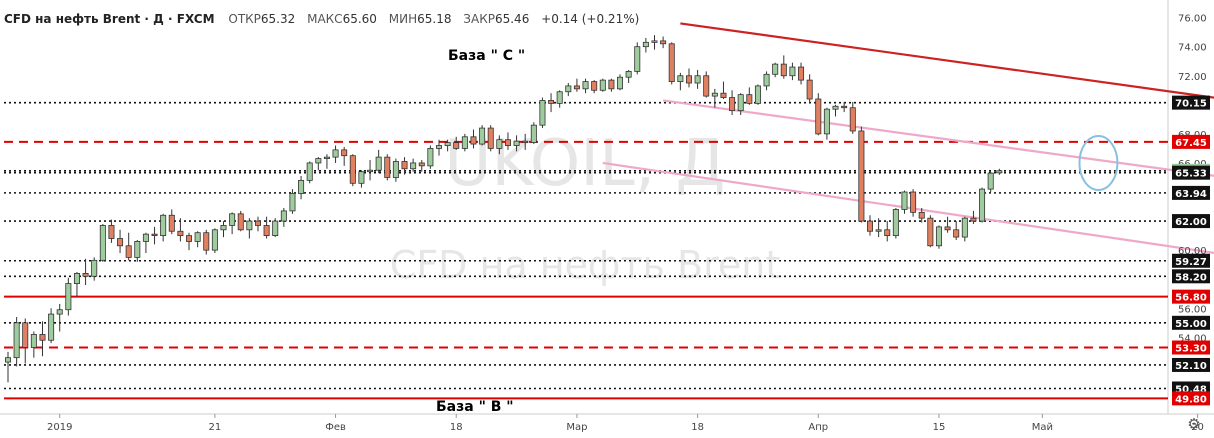 This screenshot has width=1214, height=438. What do you see at coordinates (1191, 398) in the screenshot?
I see `level-label: 49.80` at bounding box center [1191, 398].